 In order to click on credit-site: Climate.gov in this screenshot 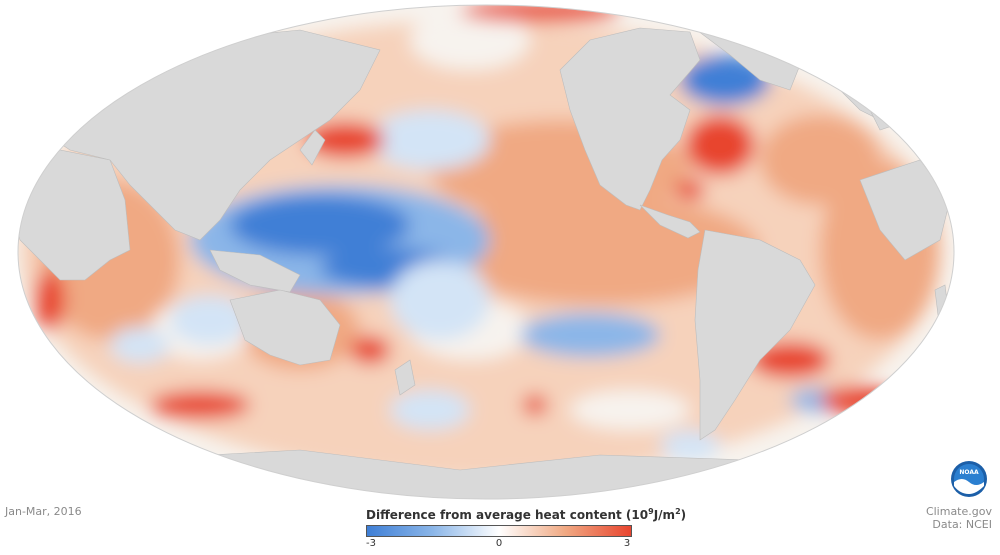, I will do `click(958, 511)`.